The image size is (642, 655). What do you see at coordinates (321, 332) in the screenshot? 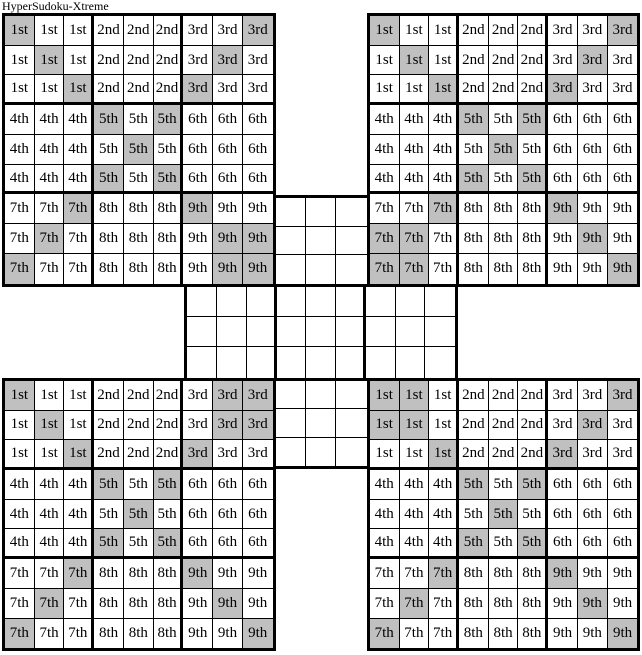
I see `central-band-middle` at bounding box center [321, 332].